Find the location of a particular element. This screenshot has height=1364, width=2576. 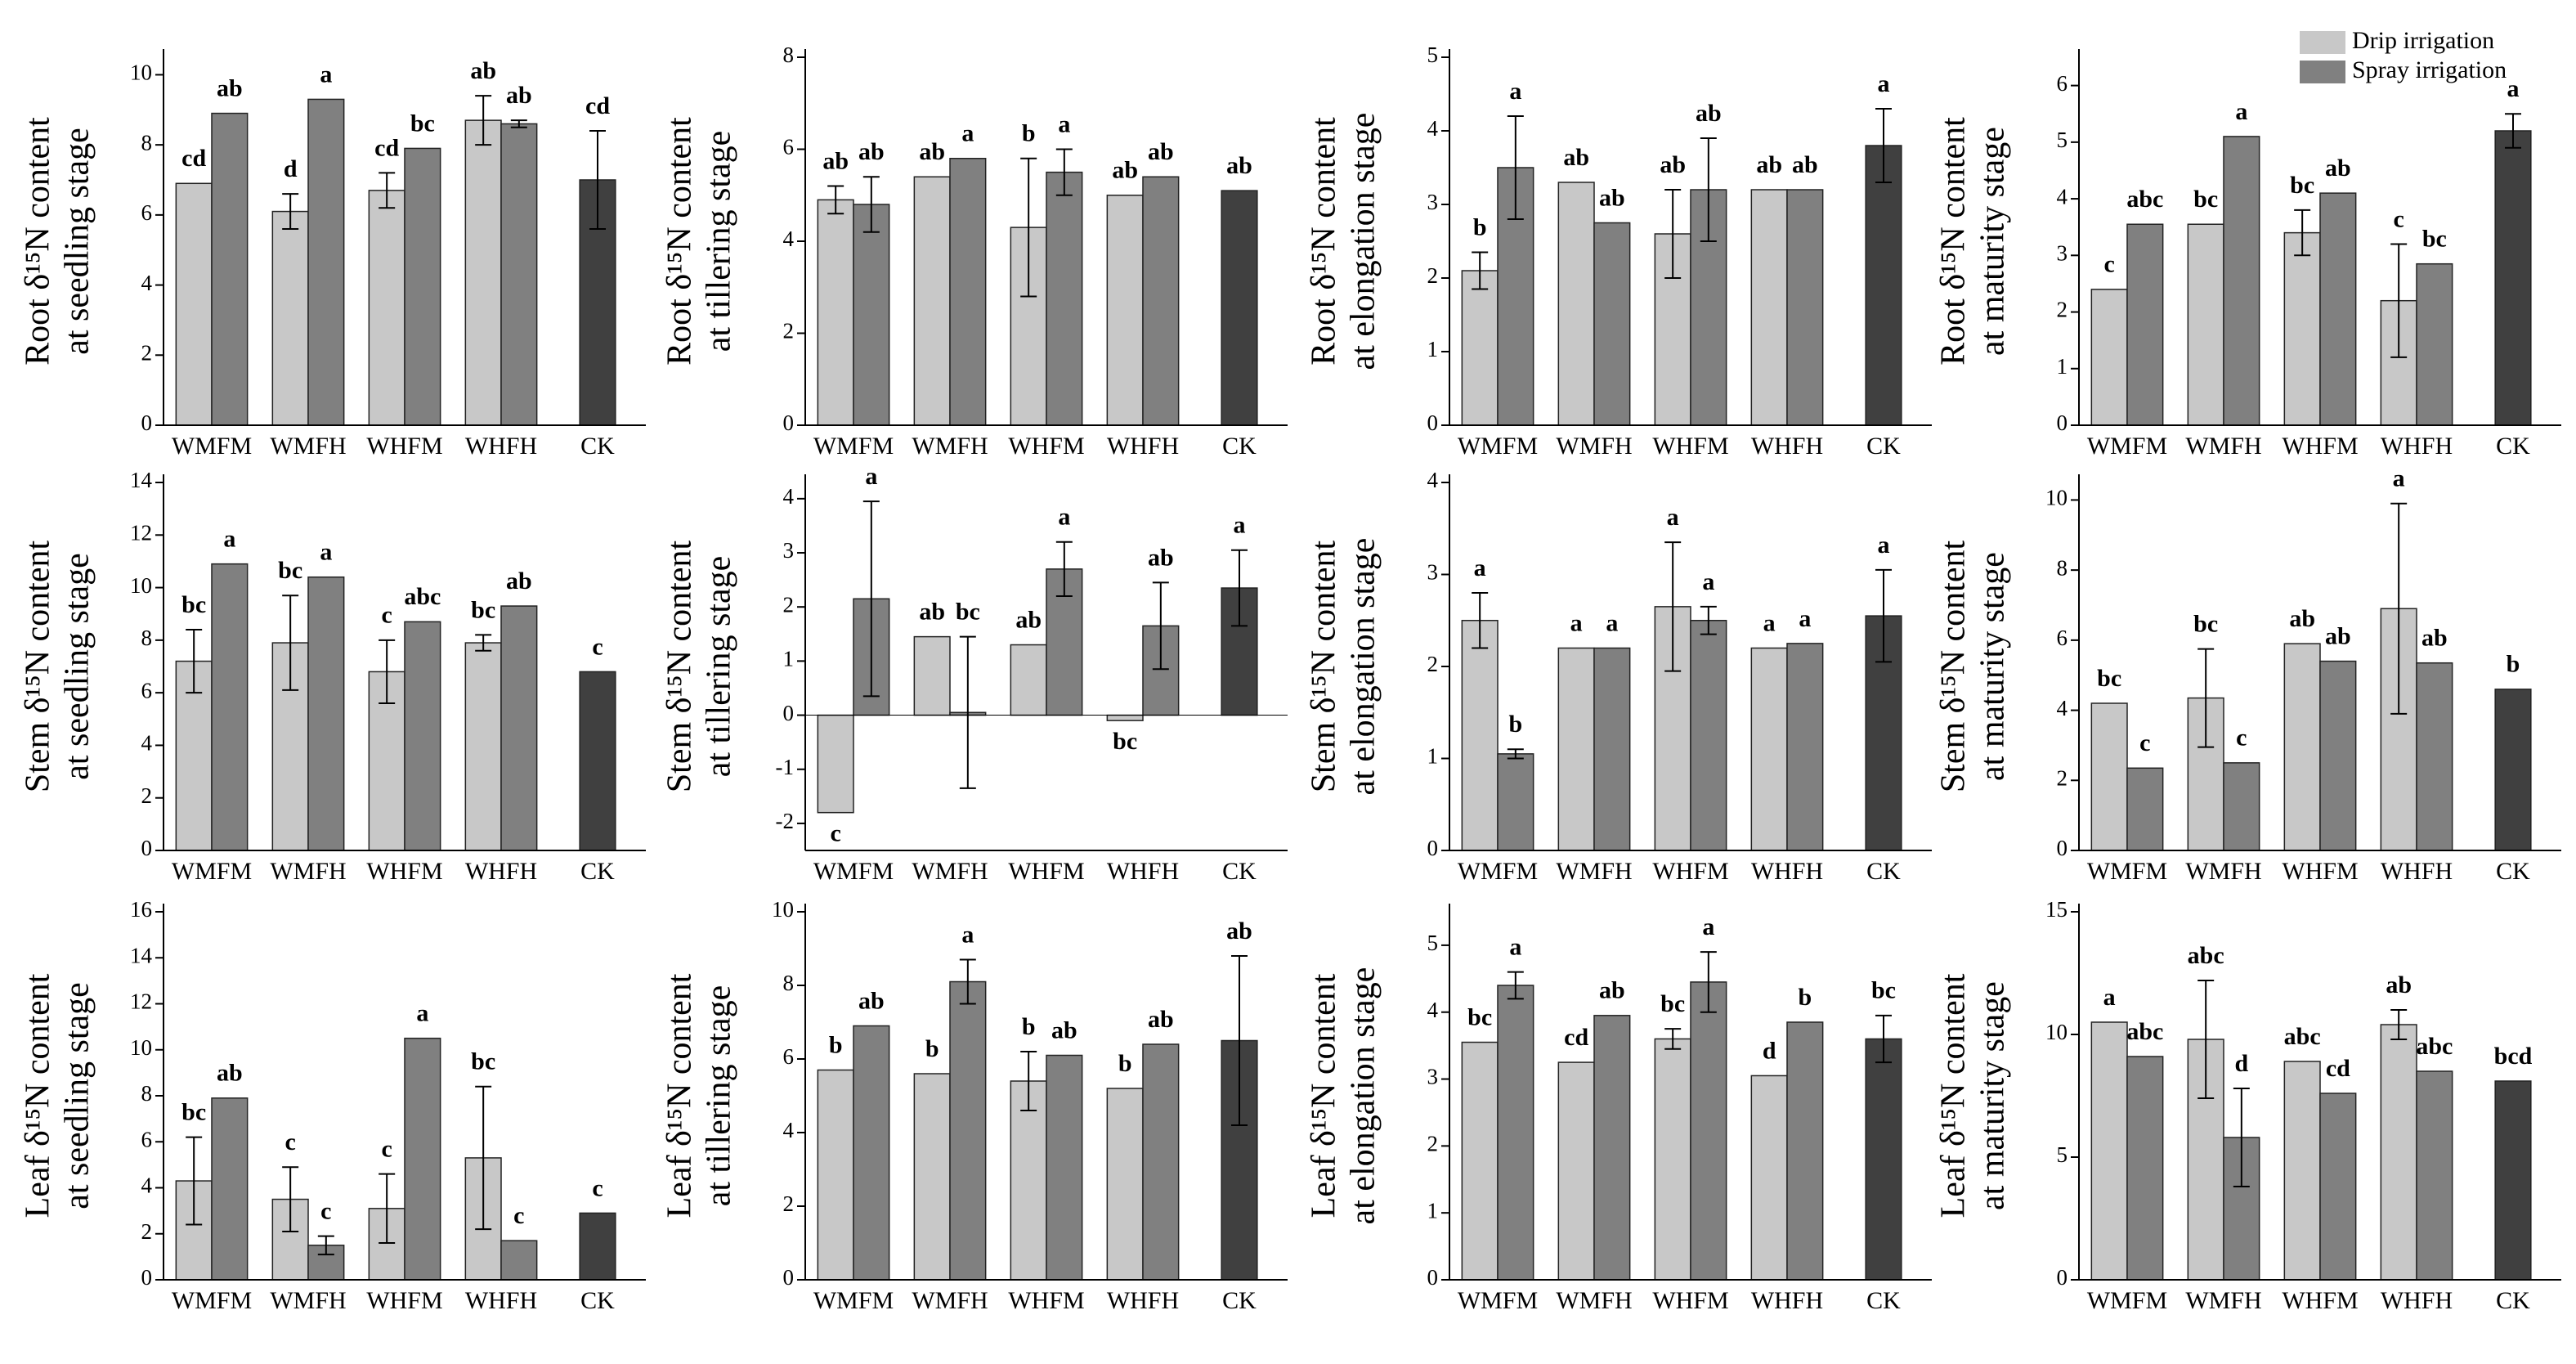

y-tick-label: 4 is located at coordinates (789, 1130).